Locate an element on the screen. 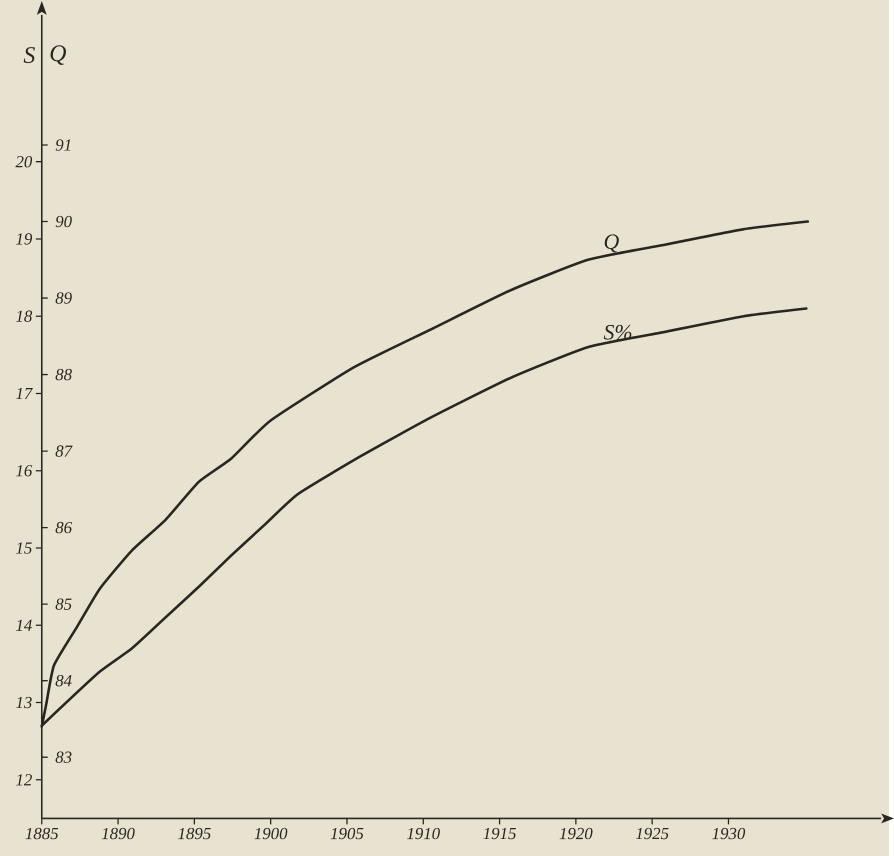  x-tick-label: 1910 is located at coordinates (423, 834).